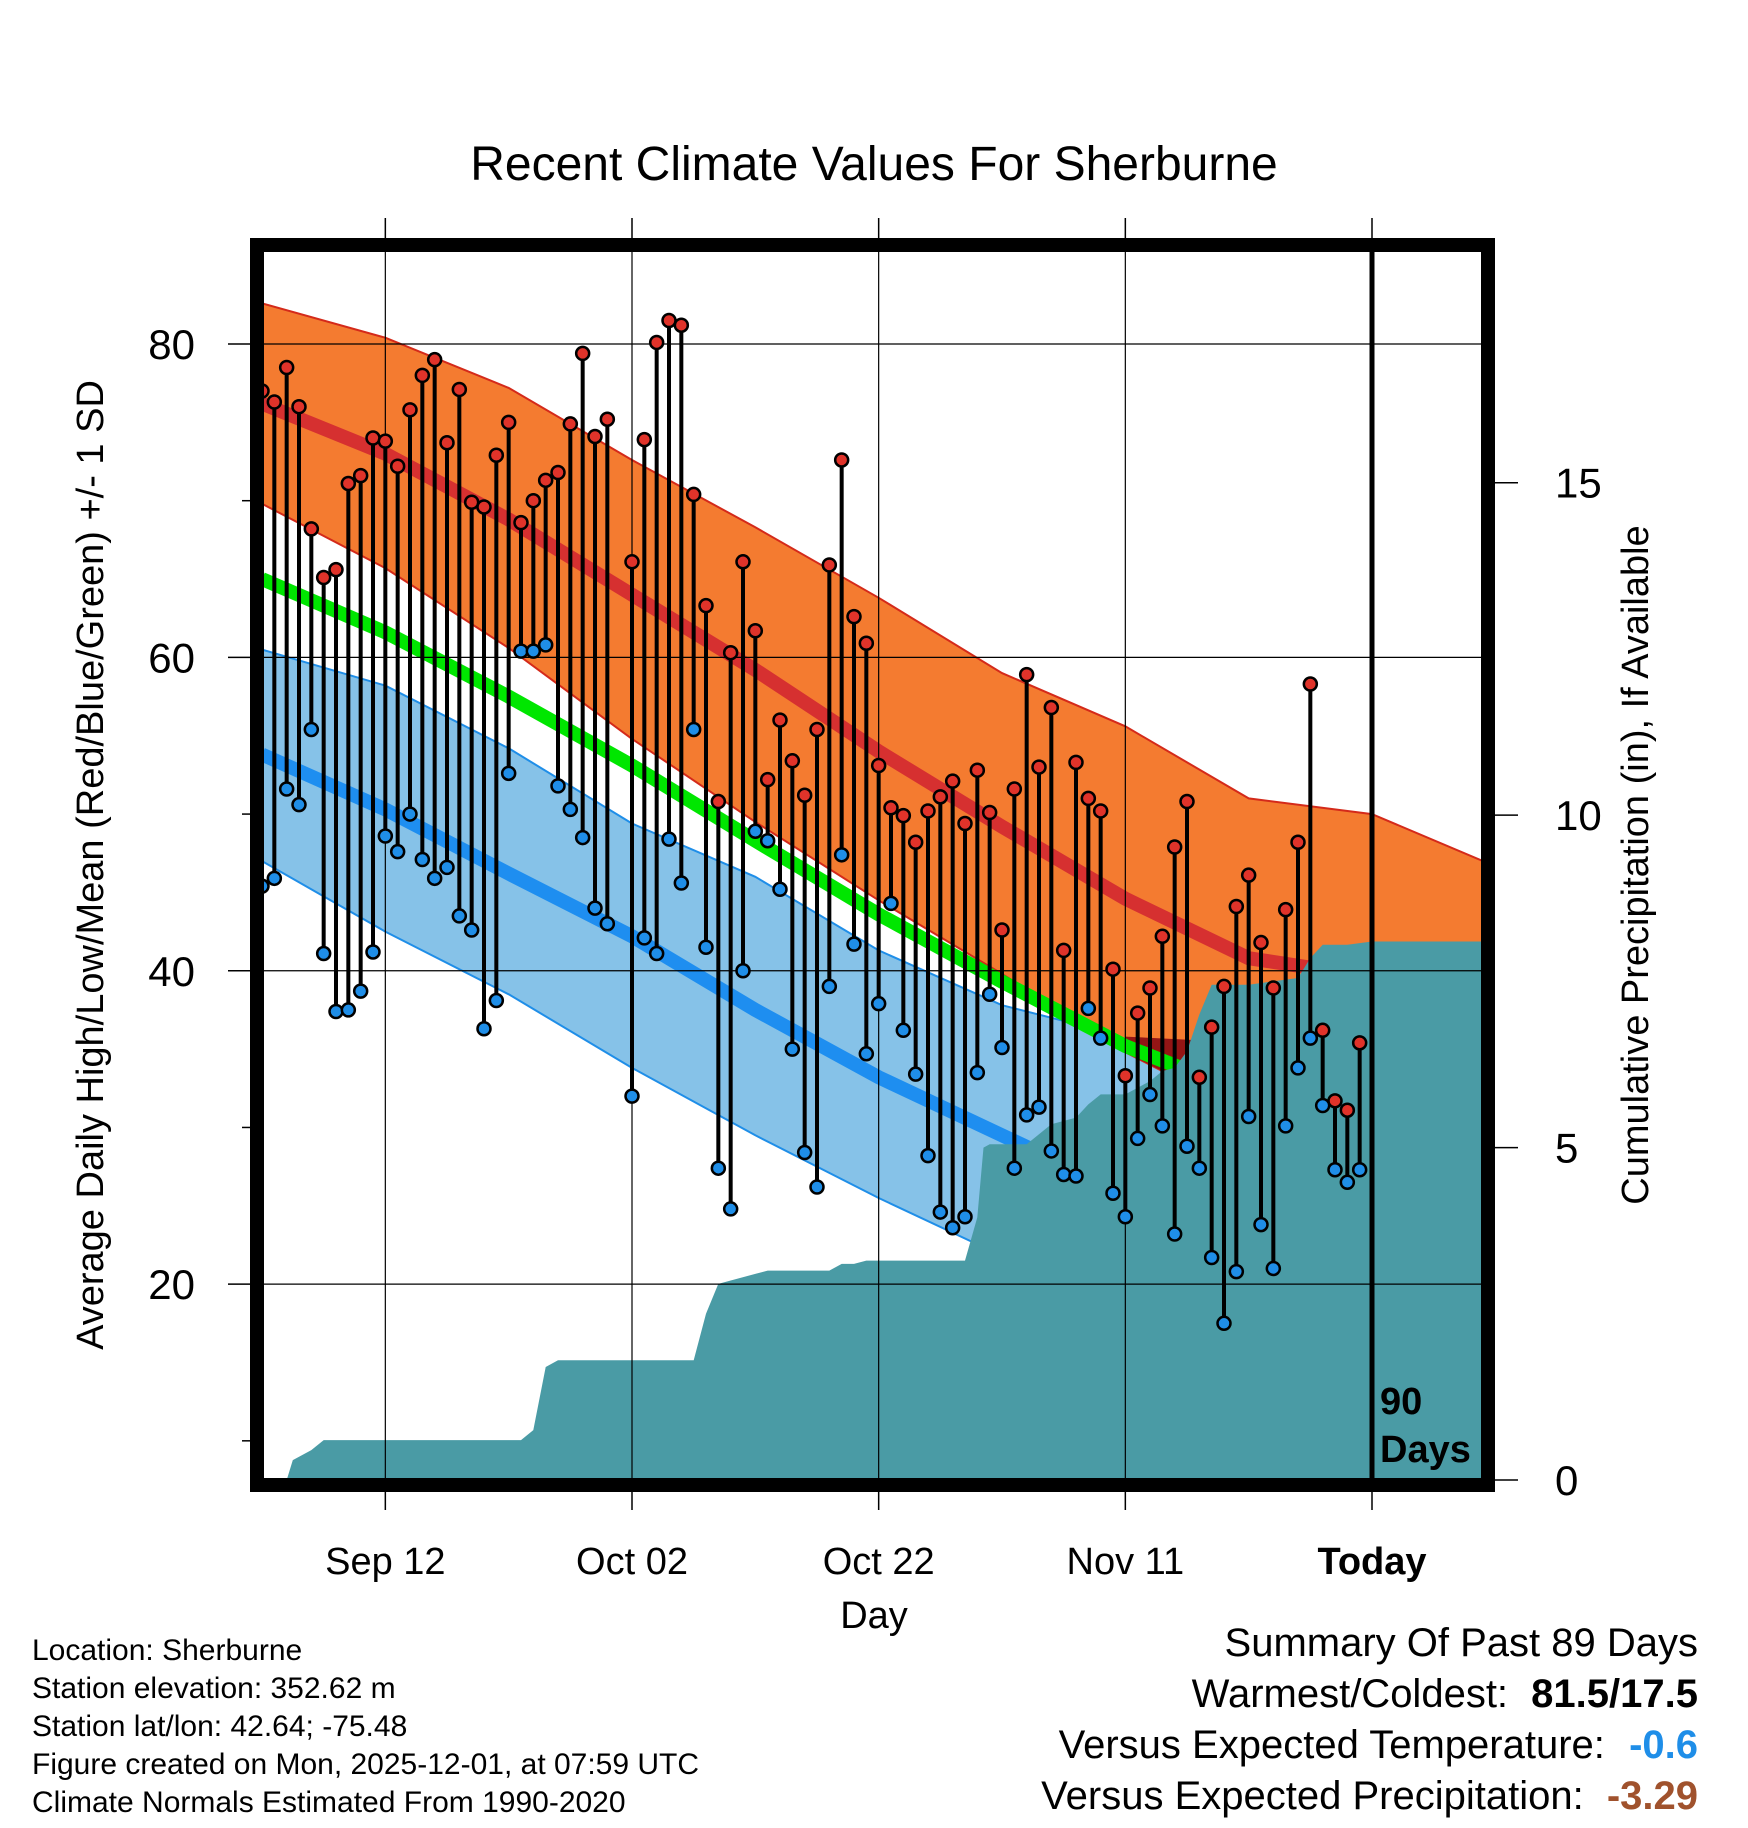  I want to click on warmest-label: Warmest/Coldest:, so click(1350, 1694).